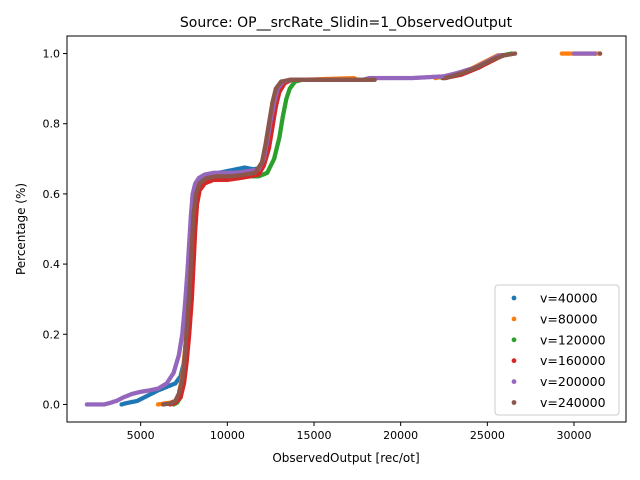  What do you see at coordinates (345, 458) in the screenshot?
I see `x-axis-label: ObservedOutput [rec/ot]` at bounding box center [345, 458].